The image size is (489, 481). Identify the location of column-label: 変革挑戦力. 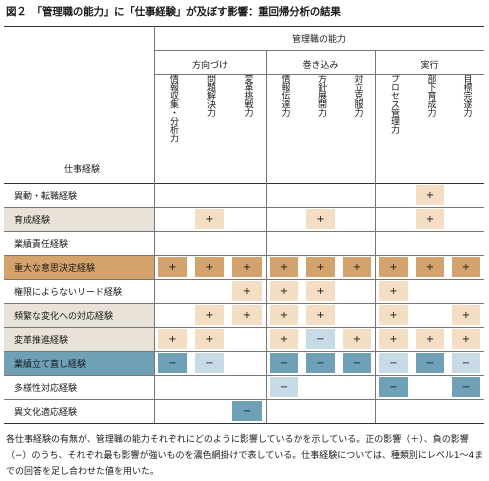
(247, 95).